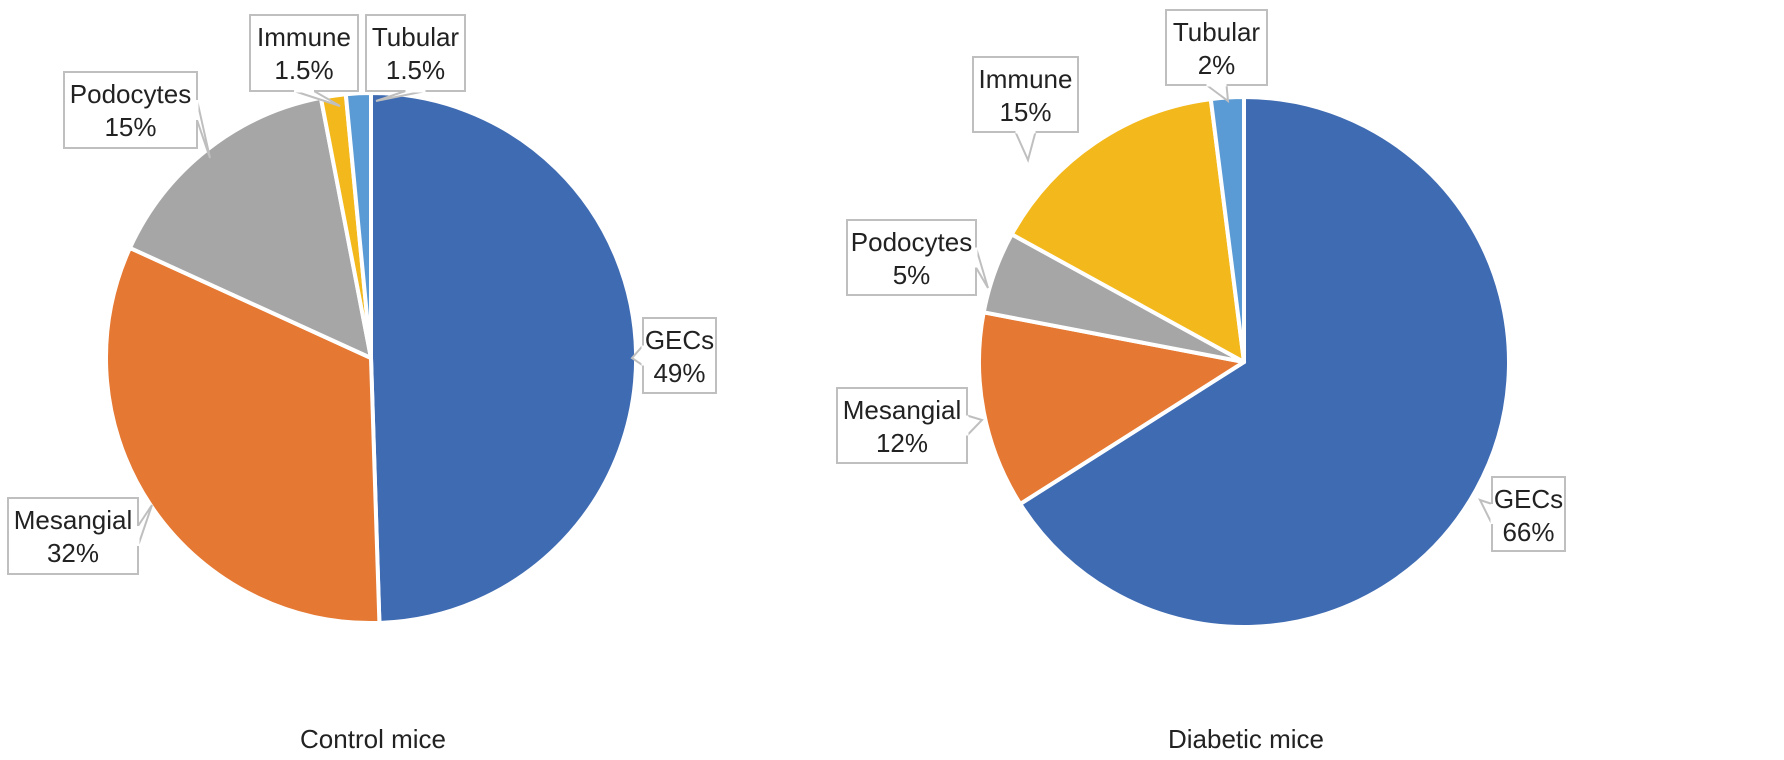 The height and width of the screenshot is (760, 1784). Describe the element at coordinates (1528, 532) in the screenshot. I see `slice-value-gecs: 66%` at that location.